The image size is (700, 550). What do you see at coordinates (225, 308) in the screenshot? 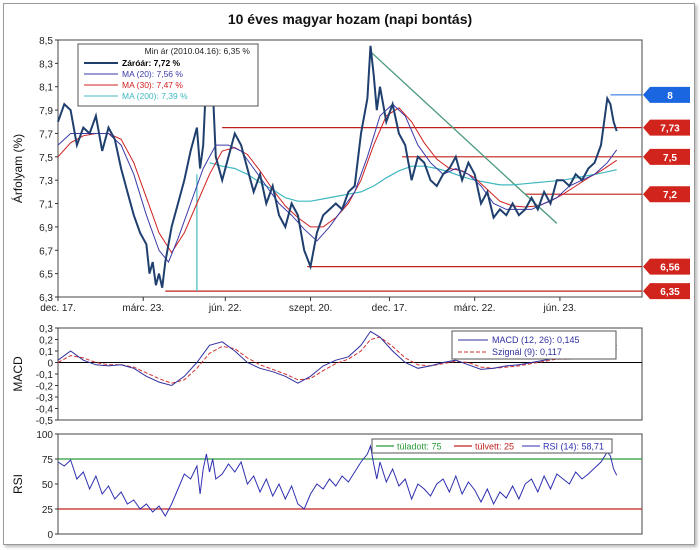
I see `price-xtick-label: jún. 22.` at bounding box center [225, 308].